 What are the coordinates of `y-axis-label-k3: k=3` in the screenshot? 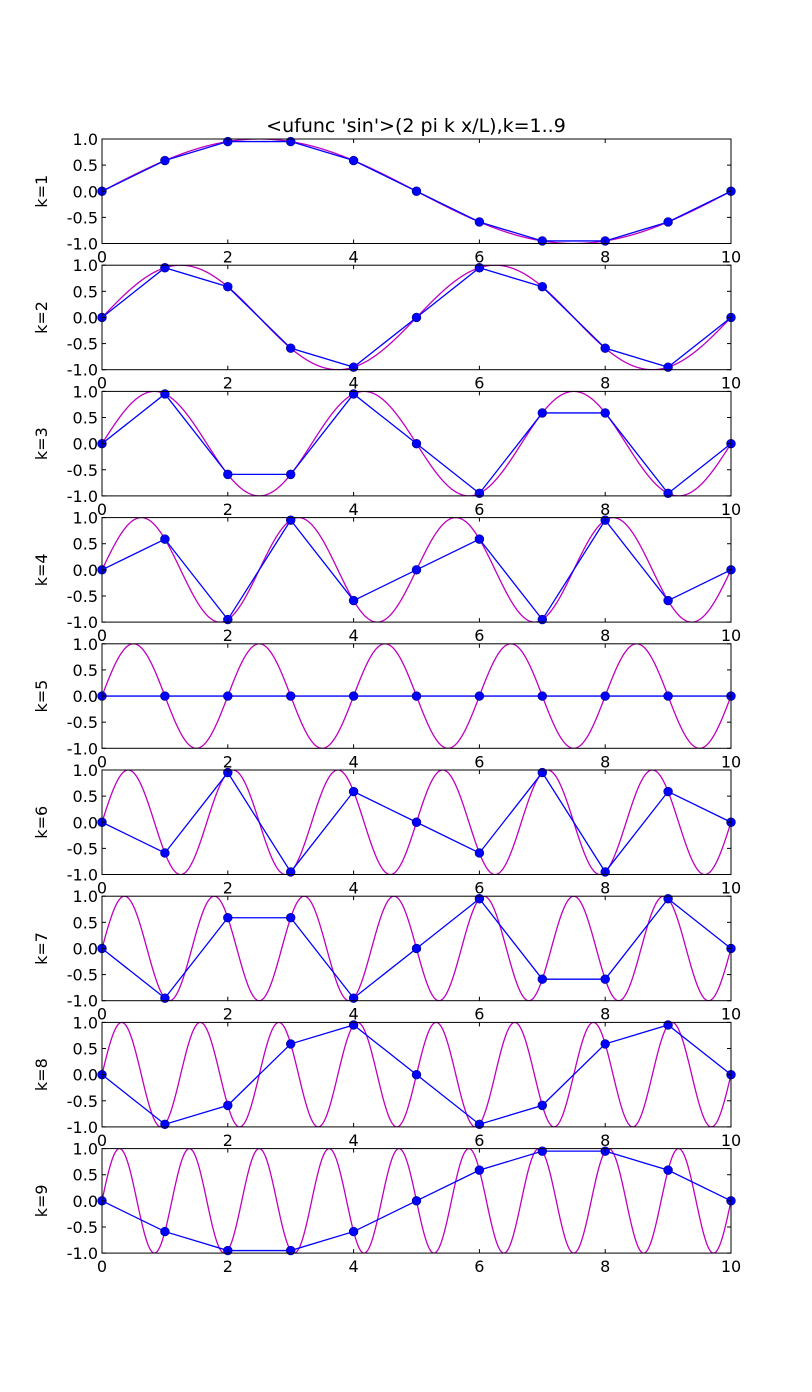 It's located at (41, 443).